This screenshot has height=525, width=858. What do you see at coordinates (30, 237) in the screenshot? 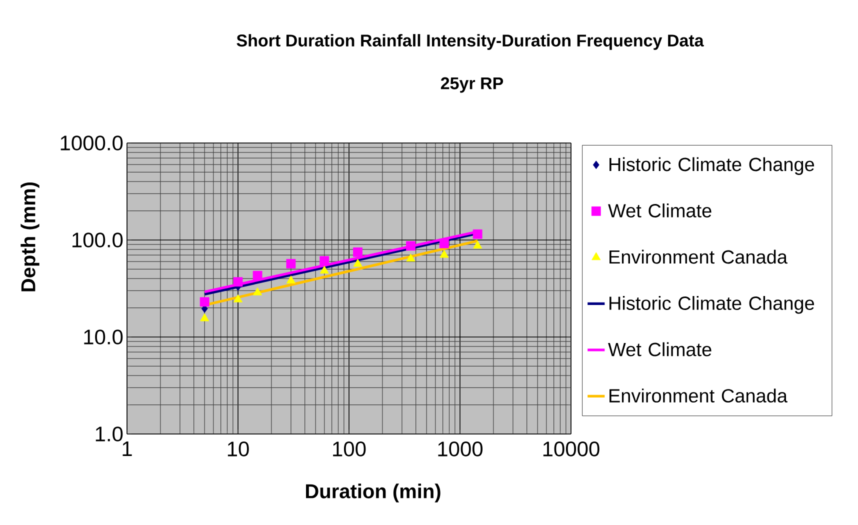
I see `y-axis-title: Depth (mm)` at bounding box center [30, 237].